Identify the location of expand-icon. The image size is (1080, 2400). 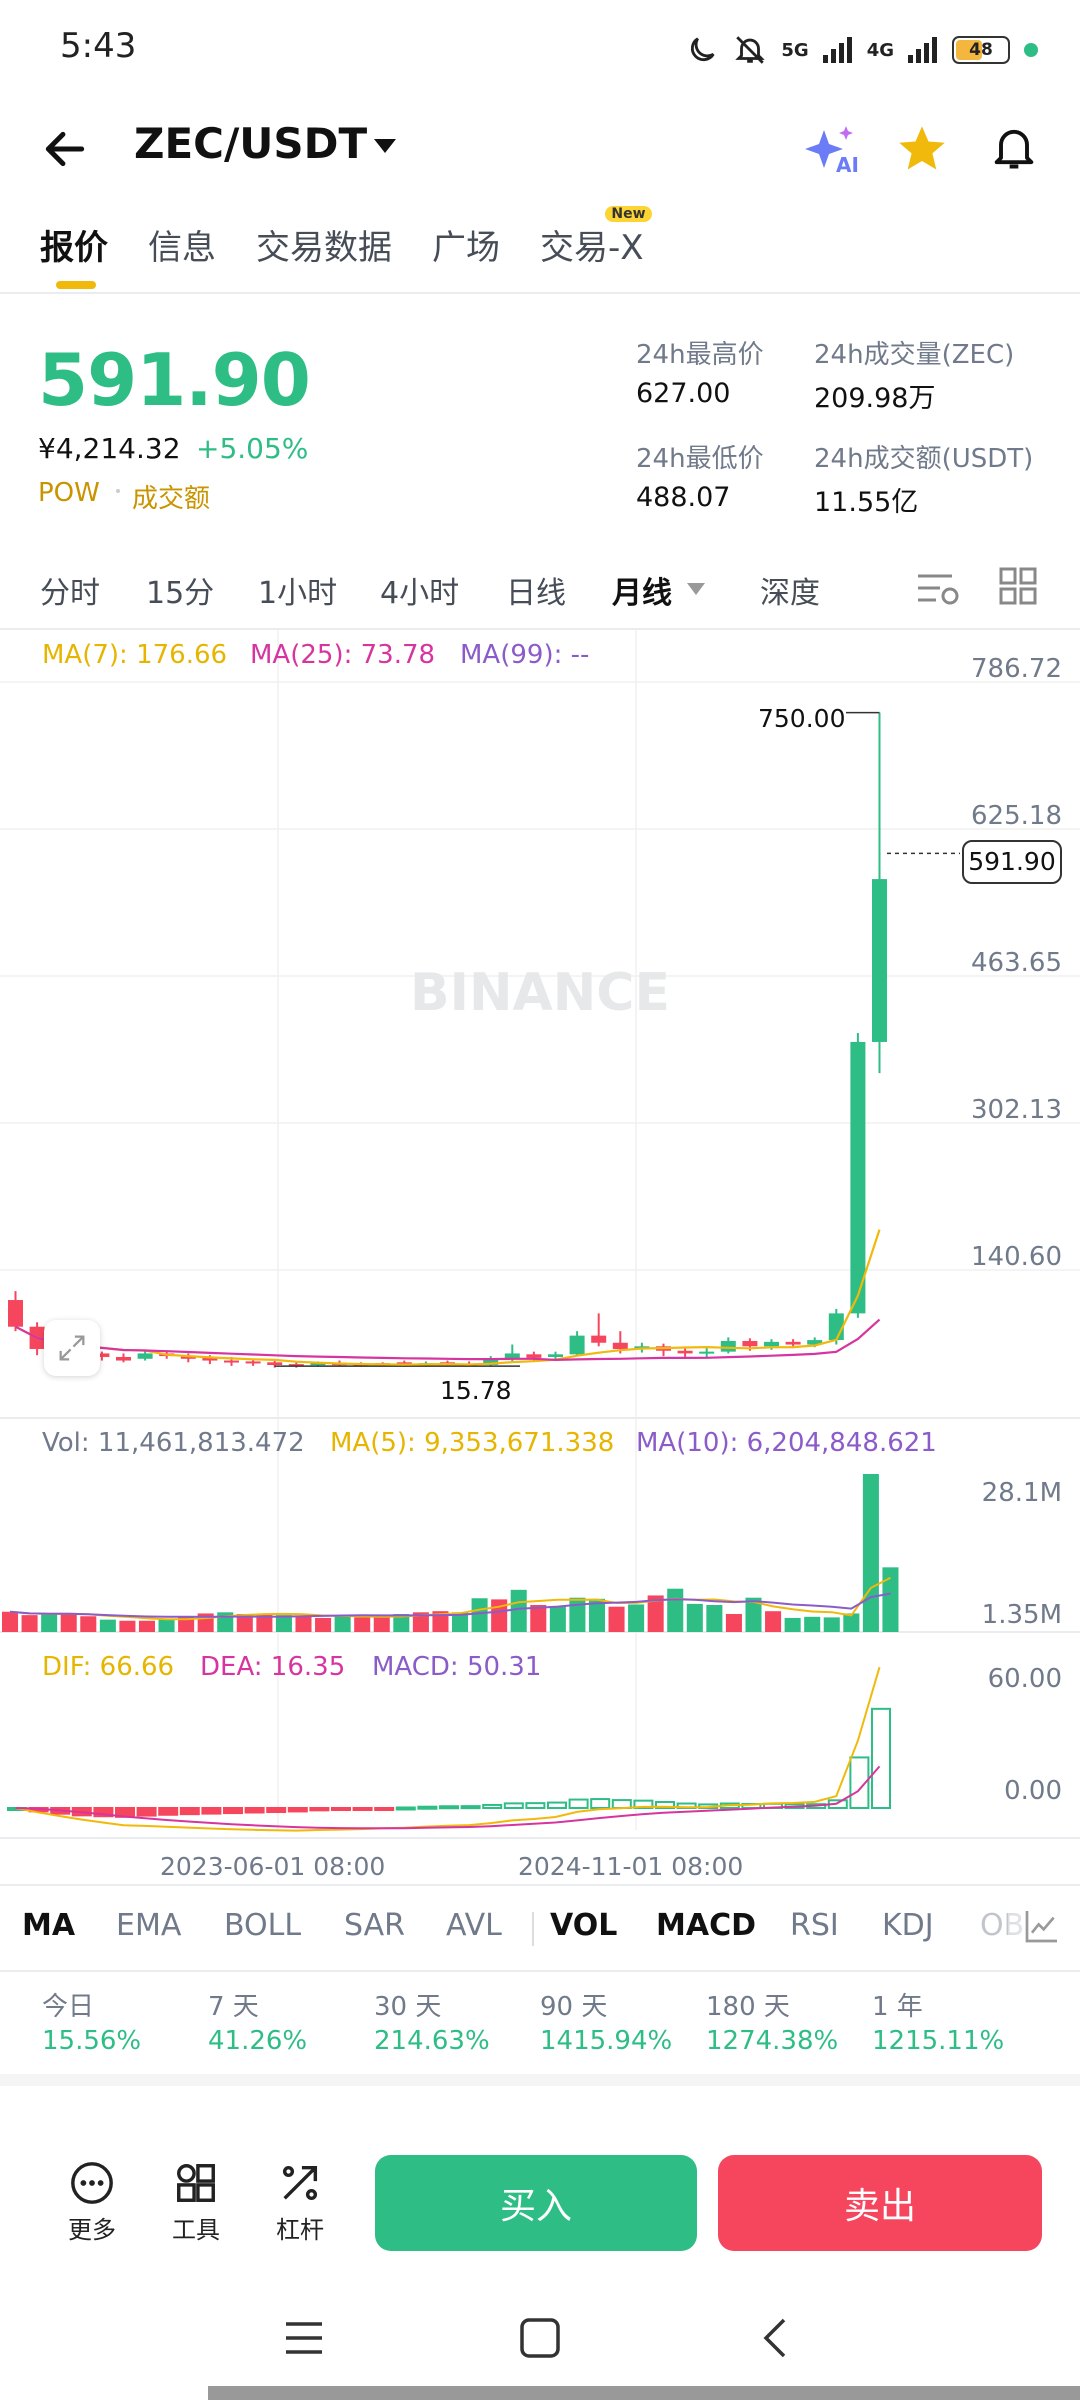
(72, 1348).